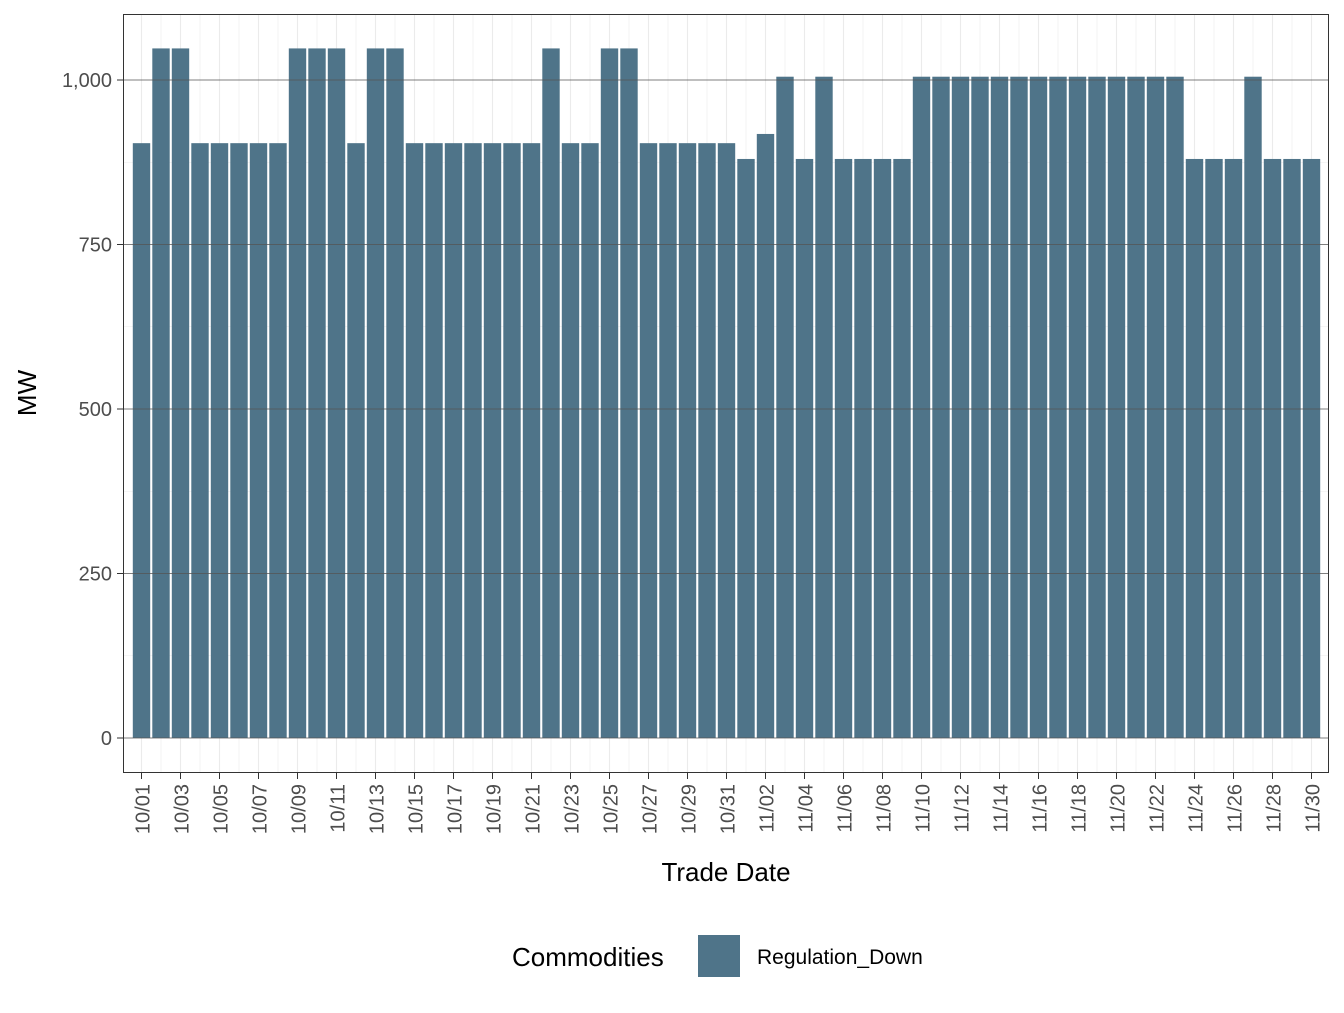 The image size is (1344, 1013). Describe the element at coordinates (1197, 808) in the screenshot. I see `x-tick-label: 11/24` at that location.